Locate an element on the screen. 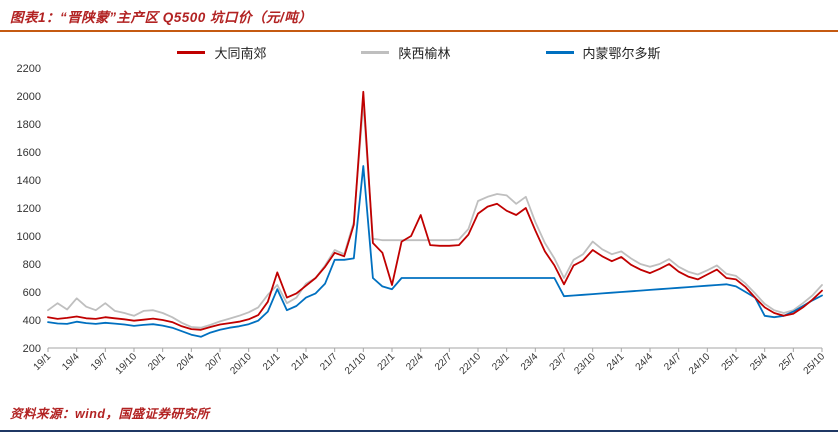 This screenshot has width=838, height=437. svg-text: 2000 is located at coordinates (29, 97).